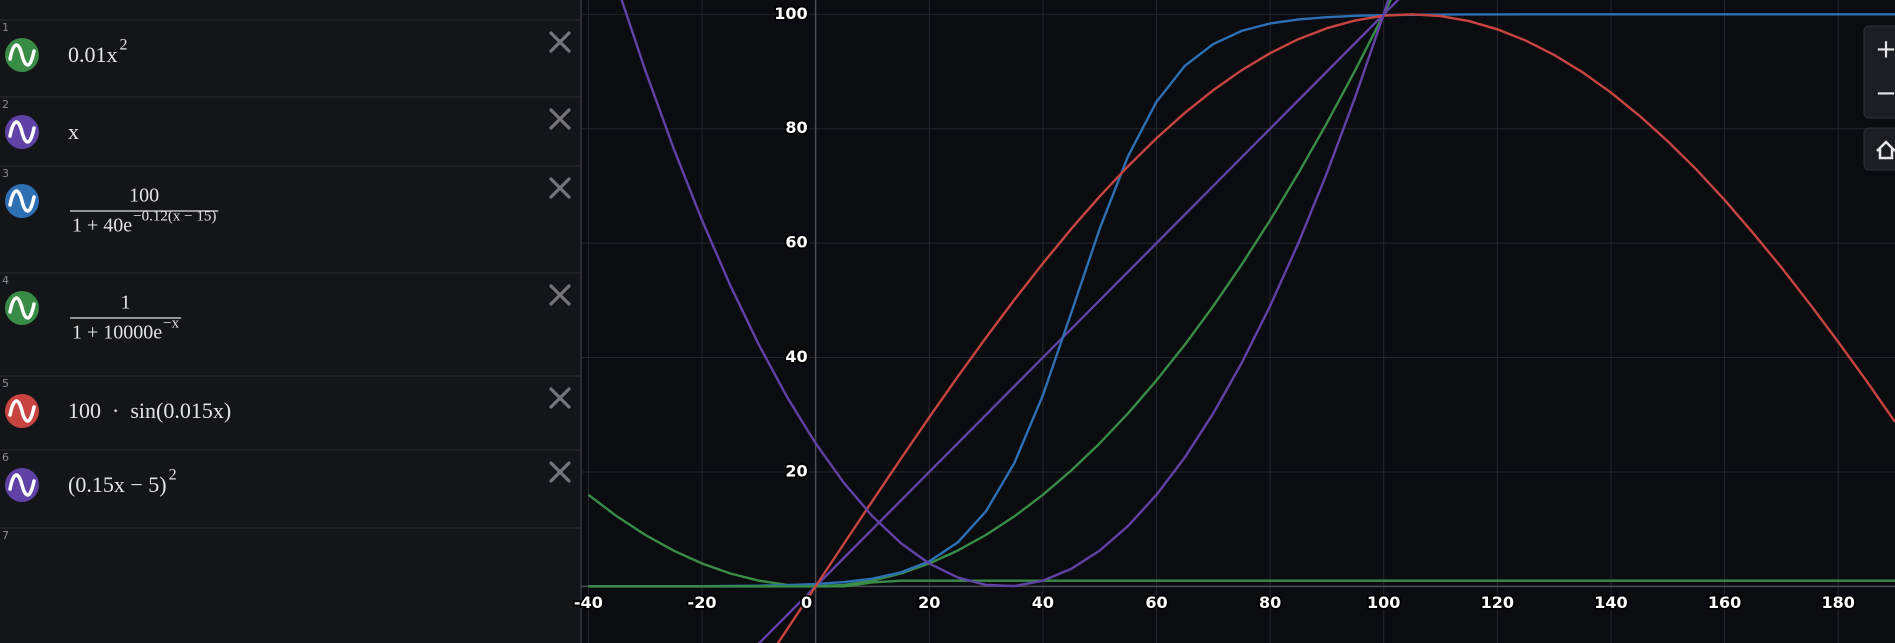  Describe the element at coordinates (1885, 50) in the screenshot. I see `zoom-in-button: +` at that location.